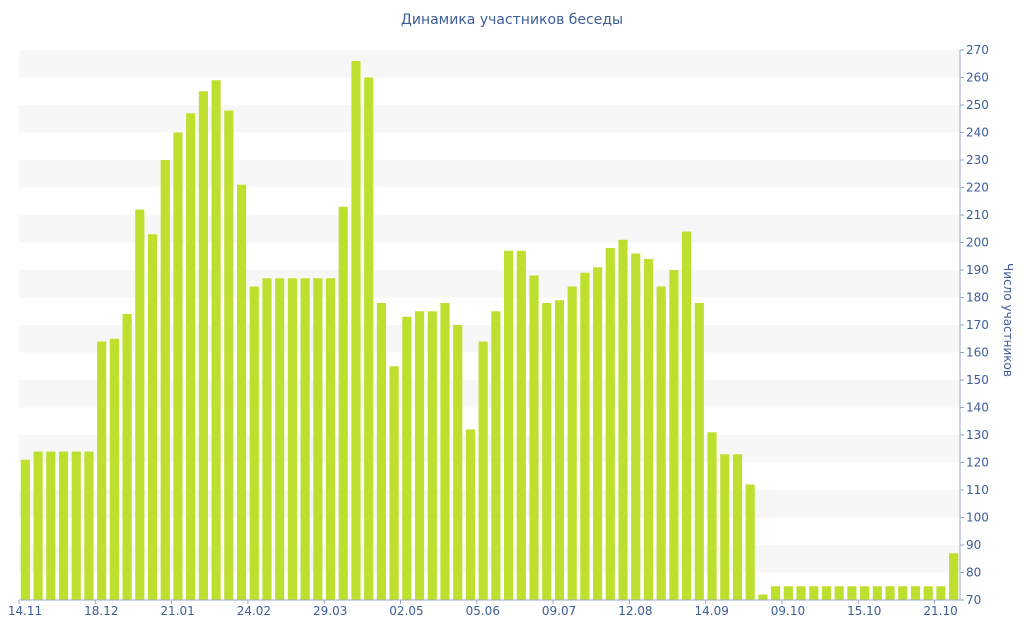  What do you see at coordinates (977, 133) in the screenshot?
I see `y-tick-label: 240` at bounding box center [977, 133].